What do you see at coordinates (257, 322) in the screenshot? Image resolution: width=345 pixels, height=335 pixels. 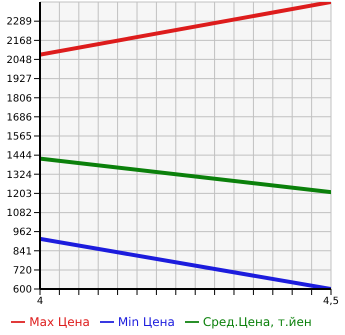 I see `legend-label: Сред.Цена, т.йен` at bounding box center [257, 322].